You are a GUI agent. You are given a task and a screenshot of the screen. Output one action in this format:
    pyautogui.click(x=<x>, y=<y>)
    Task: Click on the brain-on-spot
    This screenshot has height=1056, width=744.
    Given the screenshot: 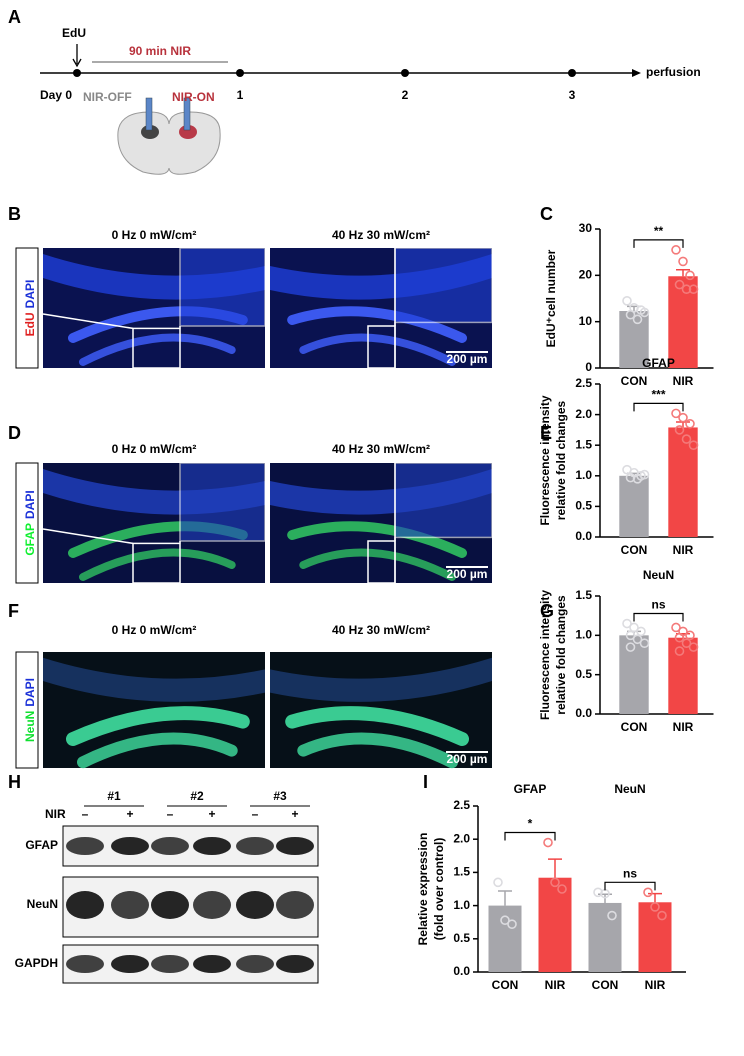 What is the action you would take?
    pyautogui.click(x=188, y=132)
    